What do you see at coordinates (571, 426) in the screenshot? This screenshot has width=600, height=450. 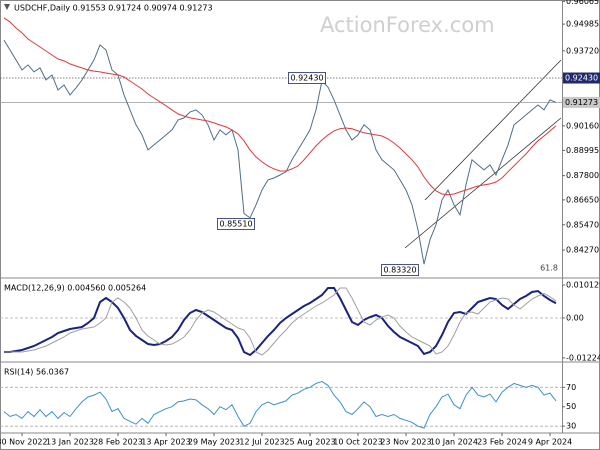 I see `y-tick-label: 30` at bounding box center [571, 426].